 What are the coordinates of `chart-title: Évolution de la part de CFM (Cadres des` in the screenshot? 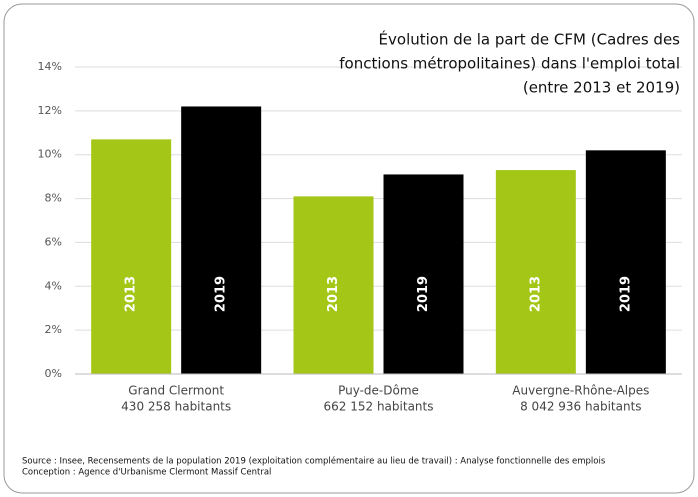 It's located at (530, 39).